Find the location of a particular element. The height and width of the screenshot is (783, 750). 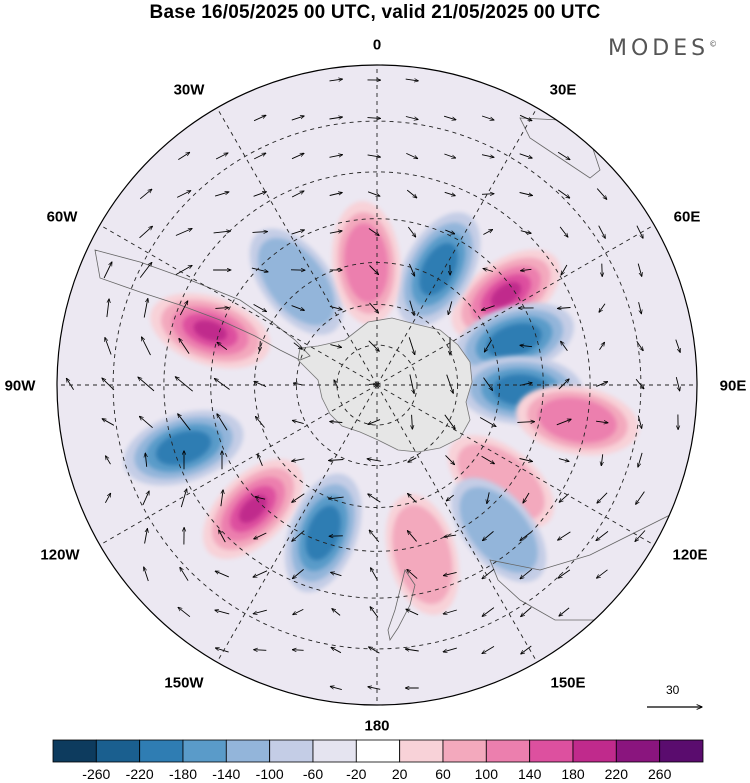

lon-label-0: 0 is located at coordinates (377, 45).